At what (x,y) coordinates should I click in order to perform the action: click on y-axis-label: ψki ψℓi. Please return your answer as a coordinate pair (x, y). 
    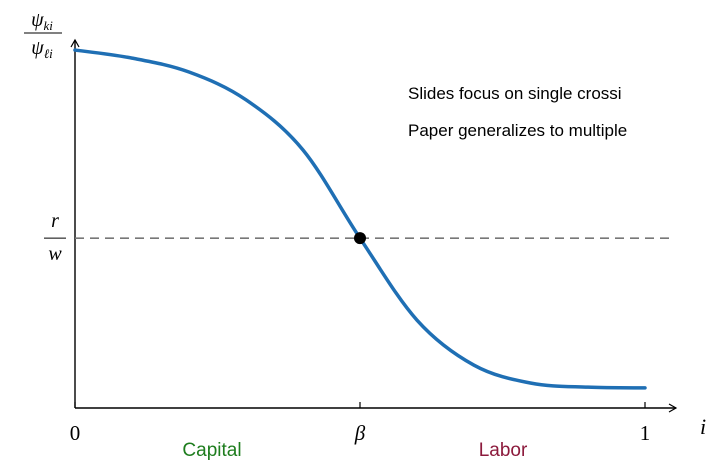
    Looking at the image, I should click on (43, 35).